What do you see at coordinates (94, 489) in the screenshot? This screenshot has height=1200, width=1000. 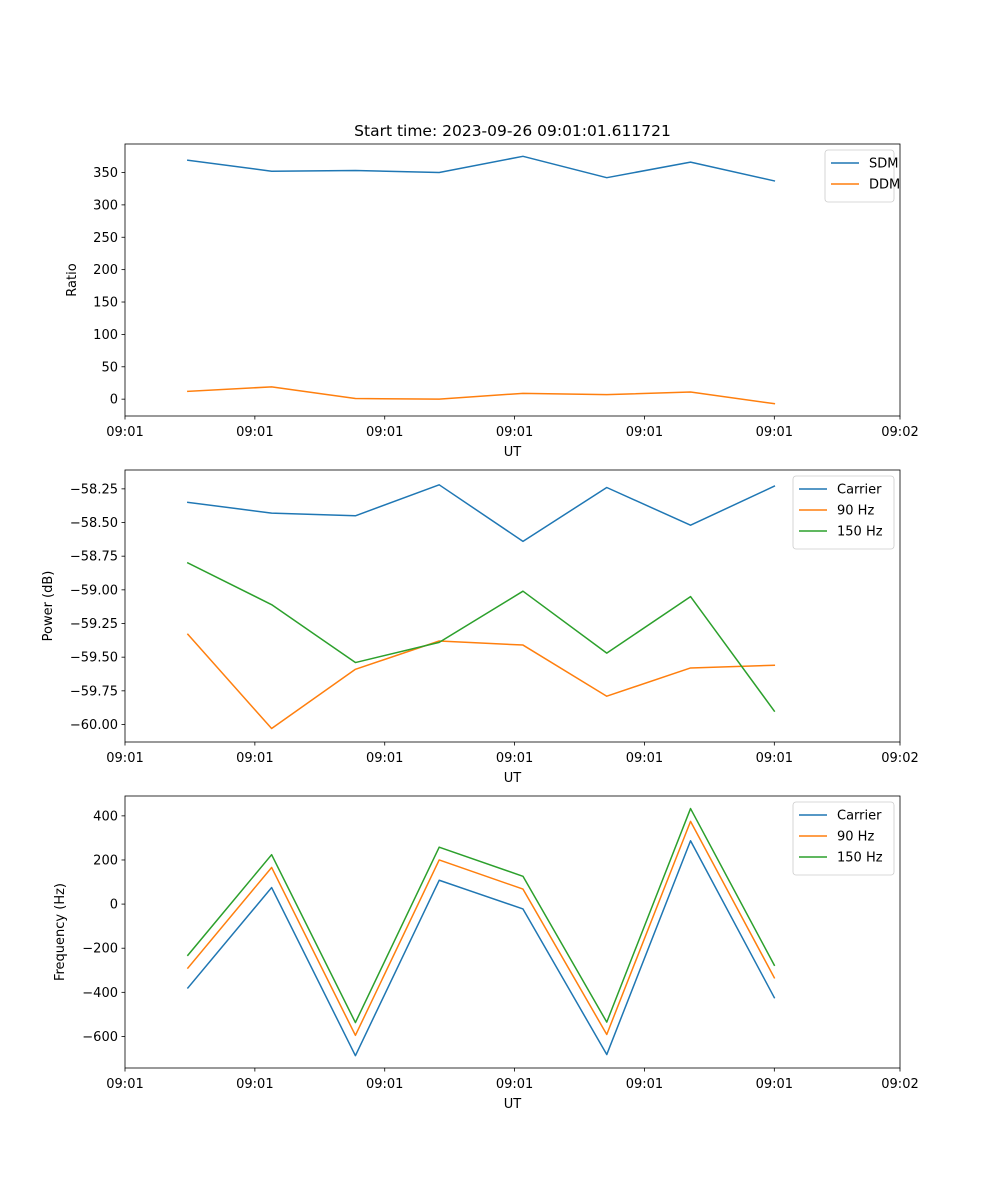 I see `y-tick-label: −58.25` at bounding box center [94, 489].